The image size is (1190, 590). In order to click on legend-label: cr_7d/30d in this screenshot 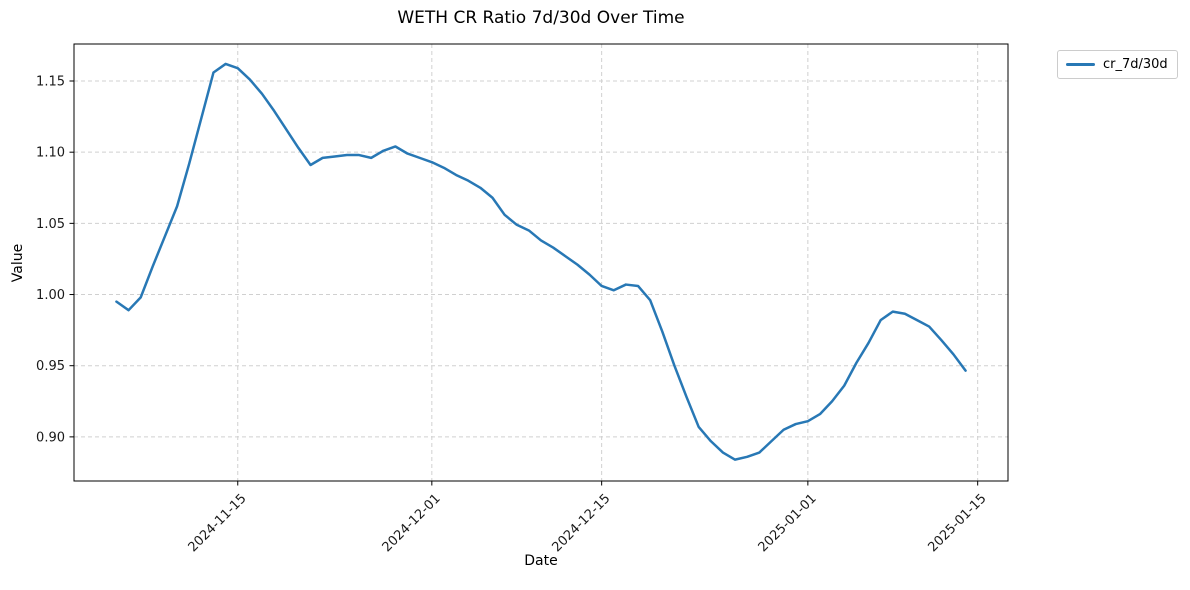, I will do `click(1135, 64)`.